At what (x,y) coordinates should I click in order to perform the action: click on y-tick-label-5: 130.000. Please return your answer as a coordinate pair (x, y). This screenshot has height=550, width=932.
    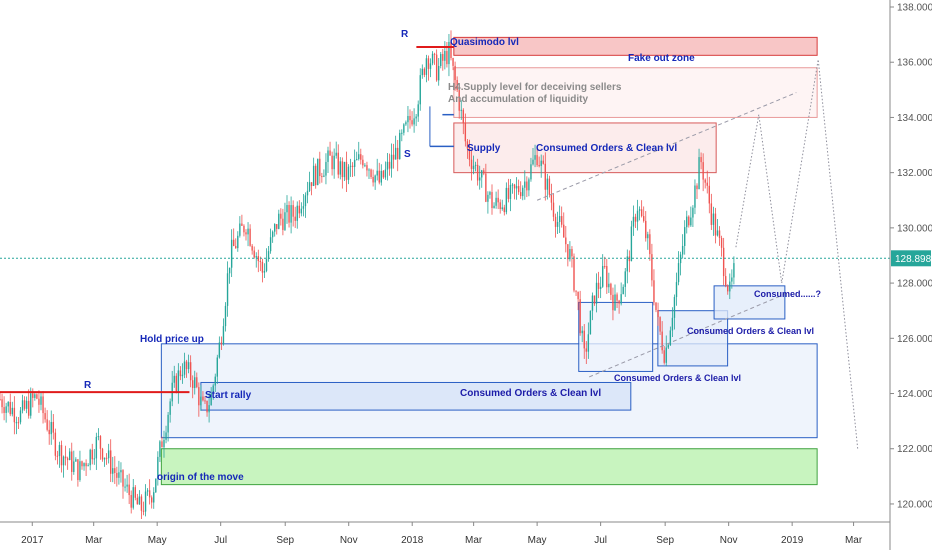
    Looking at the image, I should click on (914, 228).